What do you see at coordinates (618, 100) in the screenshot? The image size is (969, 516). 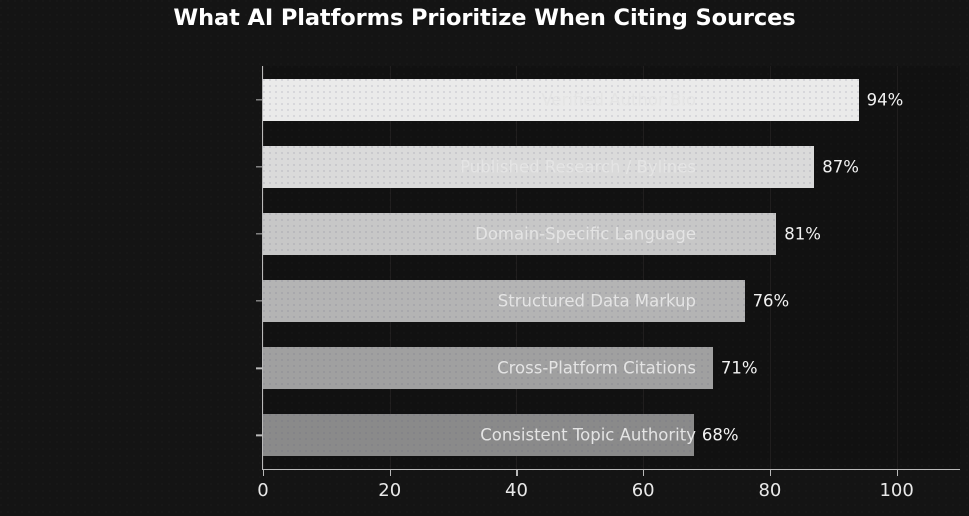 I see `y-axis-tick-label: Verified Author Bio` at bounding box center [618, 100].